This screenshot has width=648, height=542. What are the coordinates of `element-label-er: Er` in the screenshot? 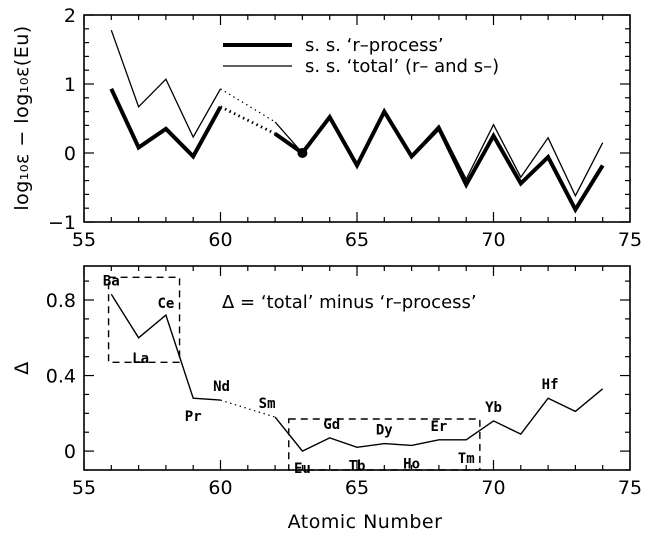 It's located at (438, 427).